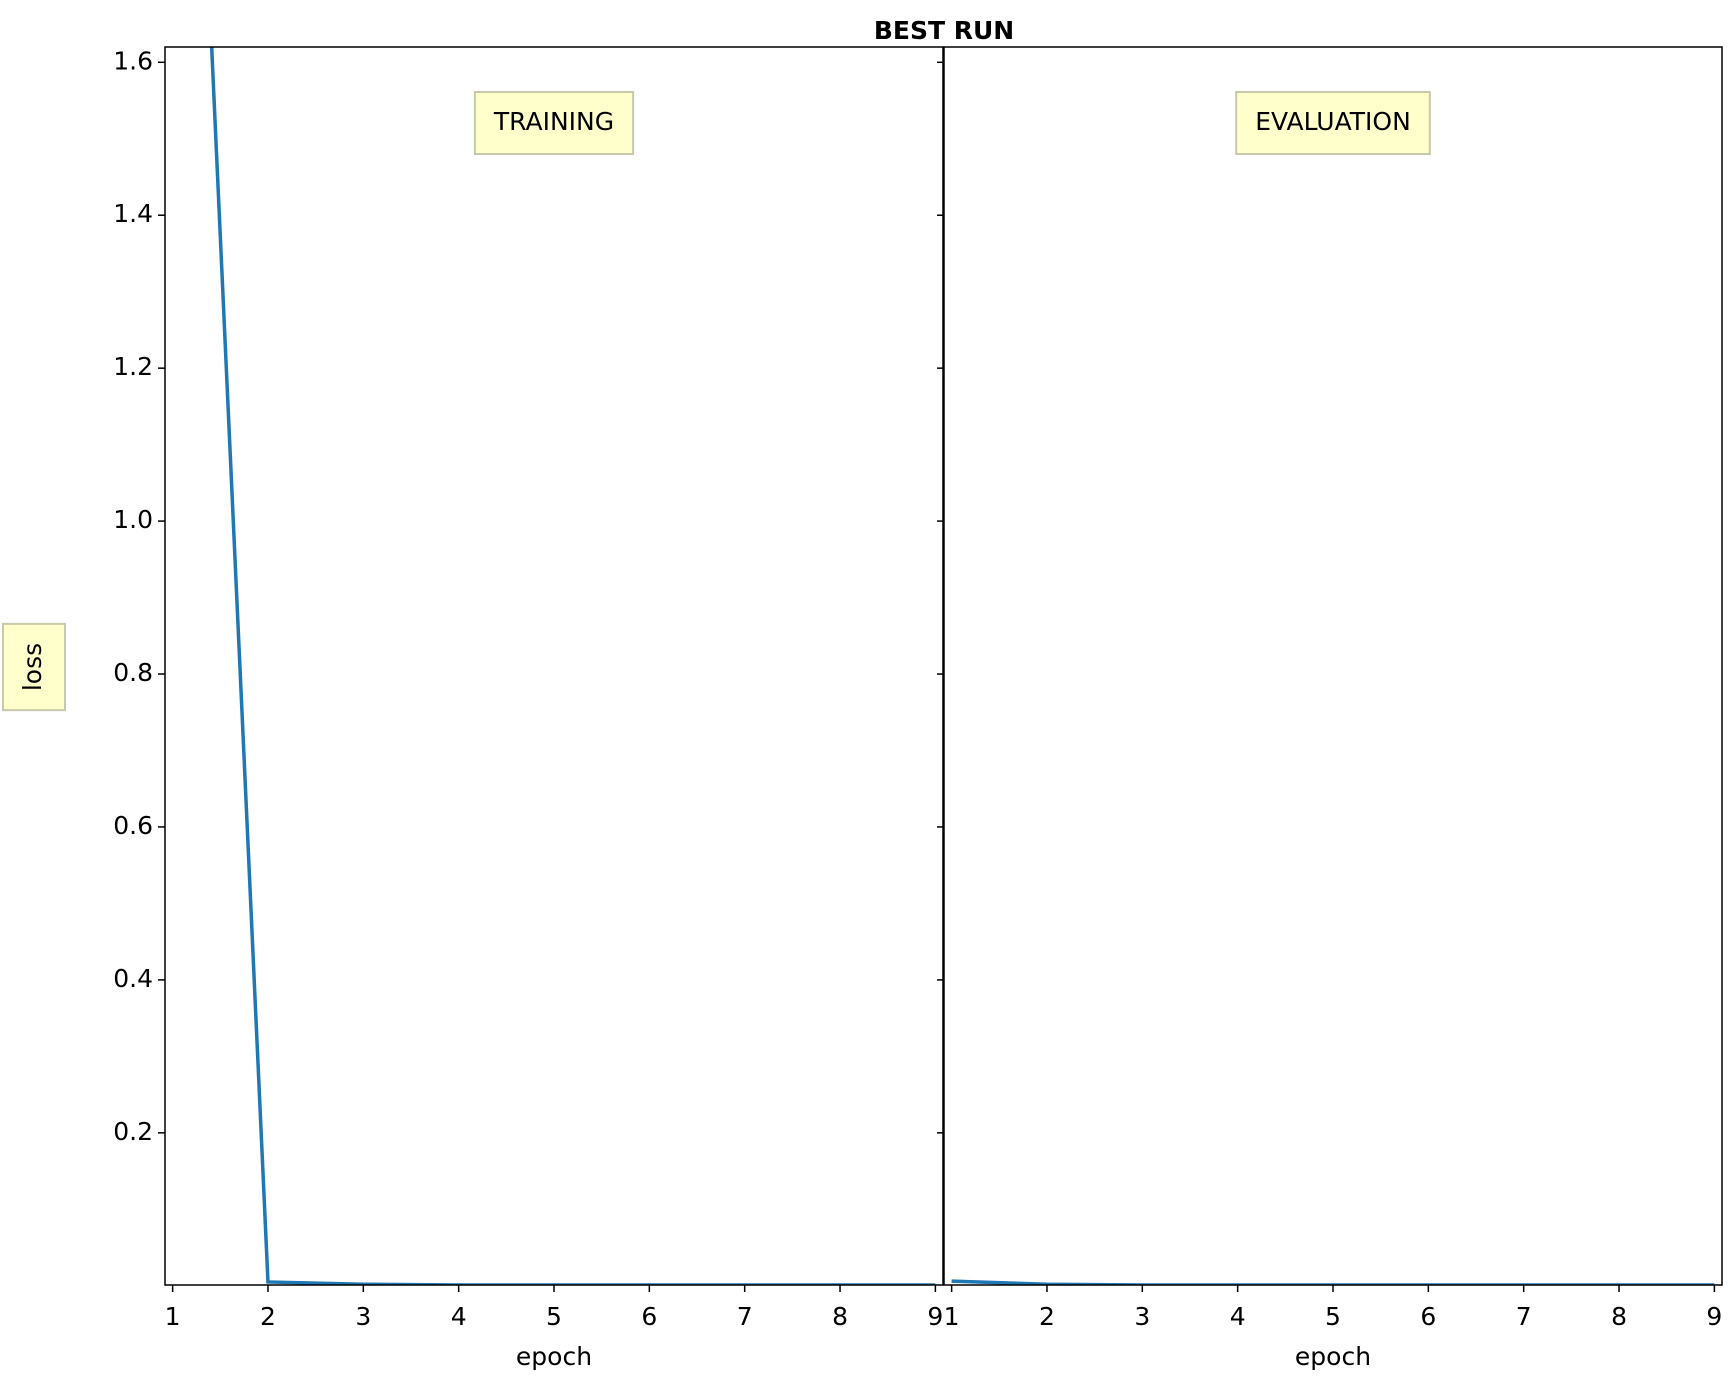  I want to click on y-axis-label: loss, so click(32, 667).